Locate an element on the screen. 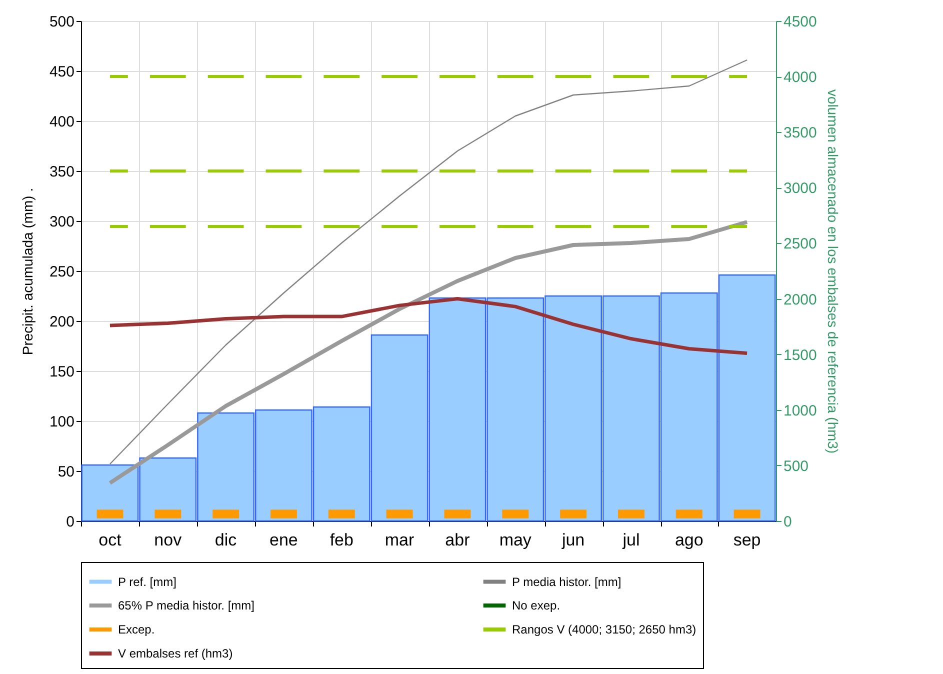 This screenshot has width=943, height=674. line-series is located at coordinates (428, 326).